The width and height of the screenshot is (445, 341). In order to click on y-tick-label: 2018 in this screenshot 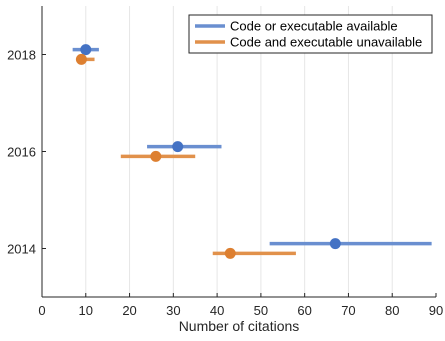, I will do `click(21, 55)`.